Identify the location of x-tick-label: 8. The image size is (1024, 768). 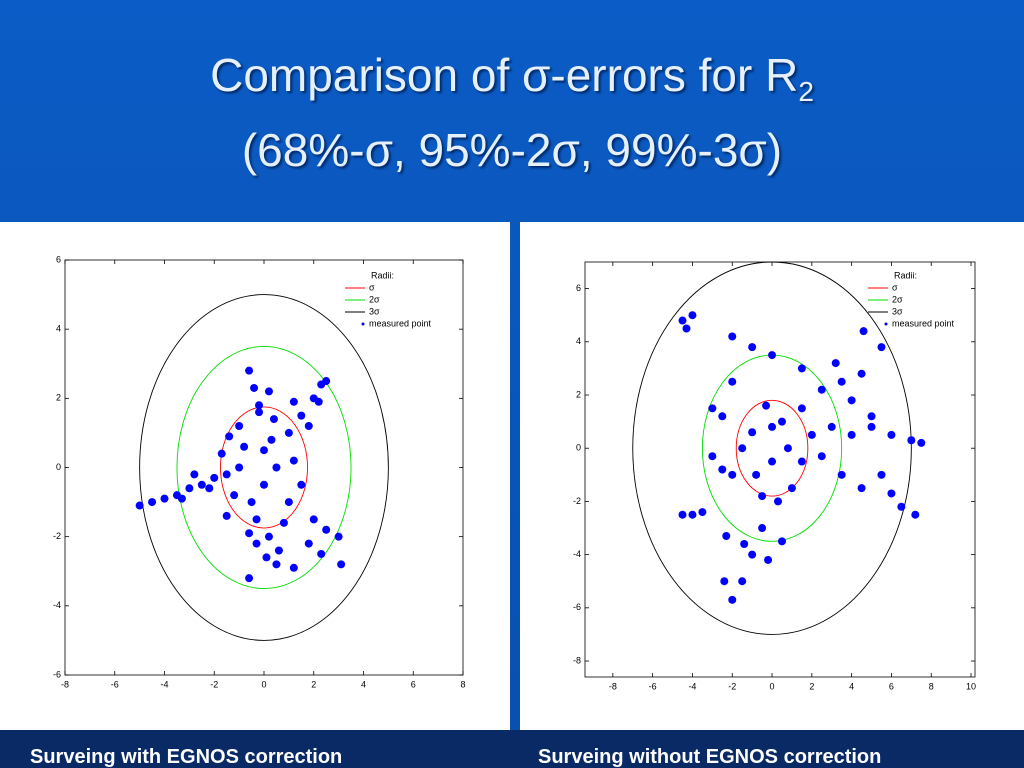
(462, 684).